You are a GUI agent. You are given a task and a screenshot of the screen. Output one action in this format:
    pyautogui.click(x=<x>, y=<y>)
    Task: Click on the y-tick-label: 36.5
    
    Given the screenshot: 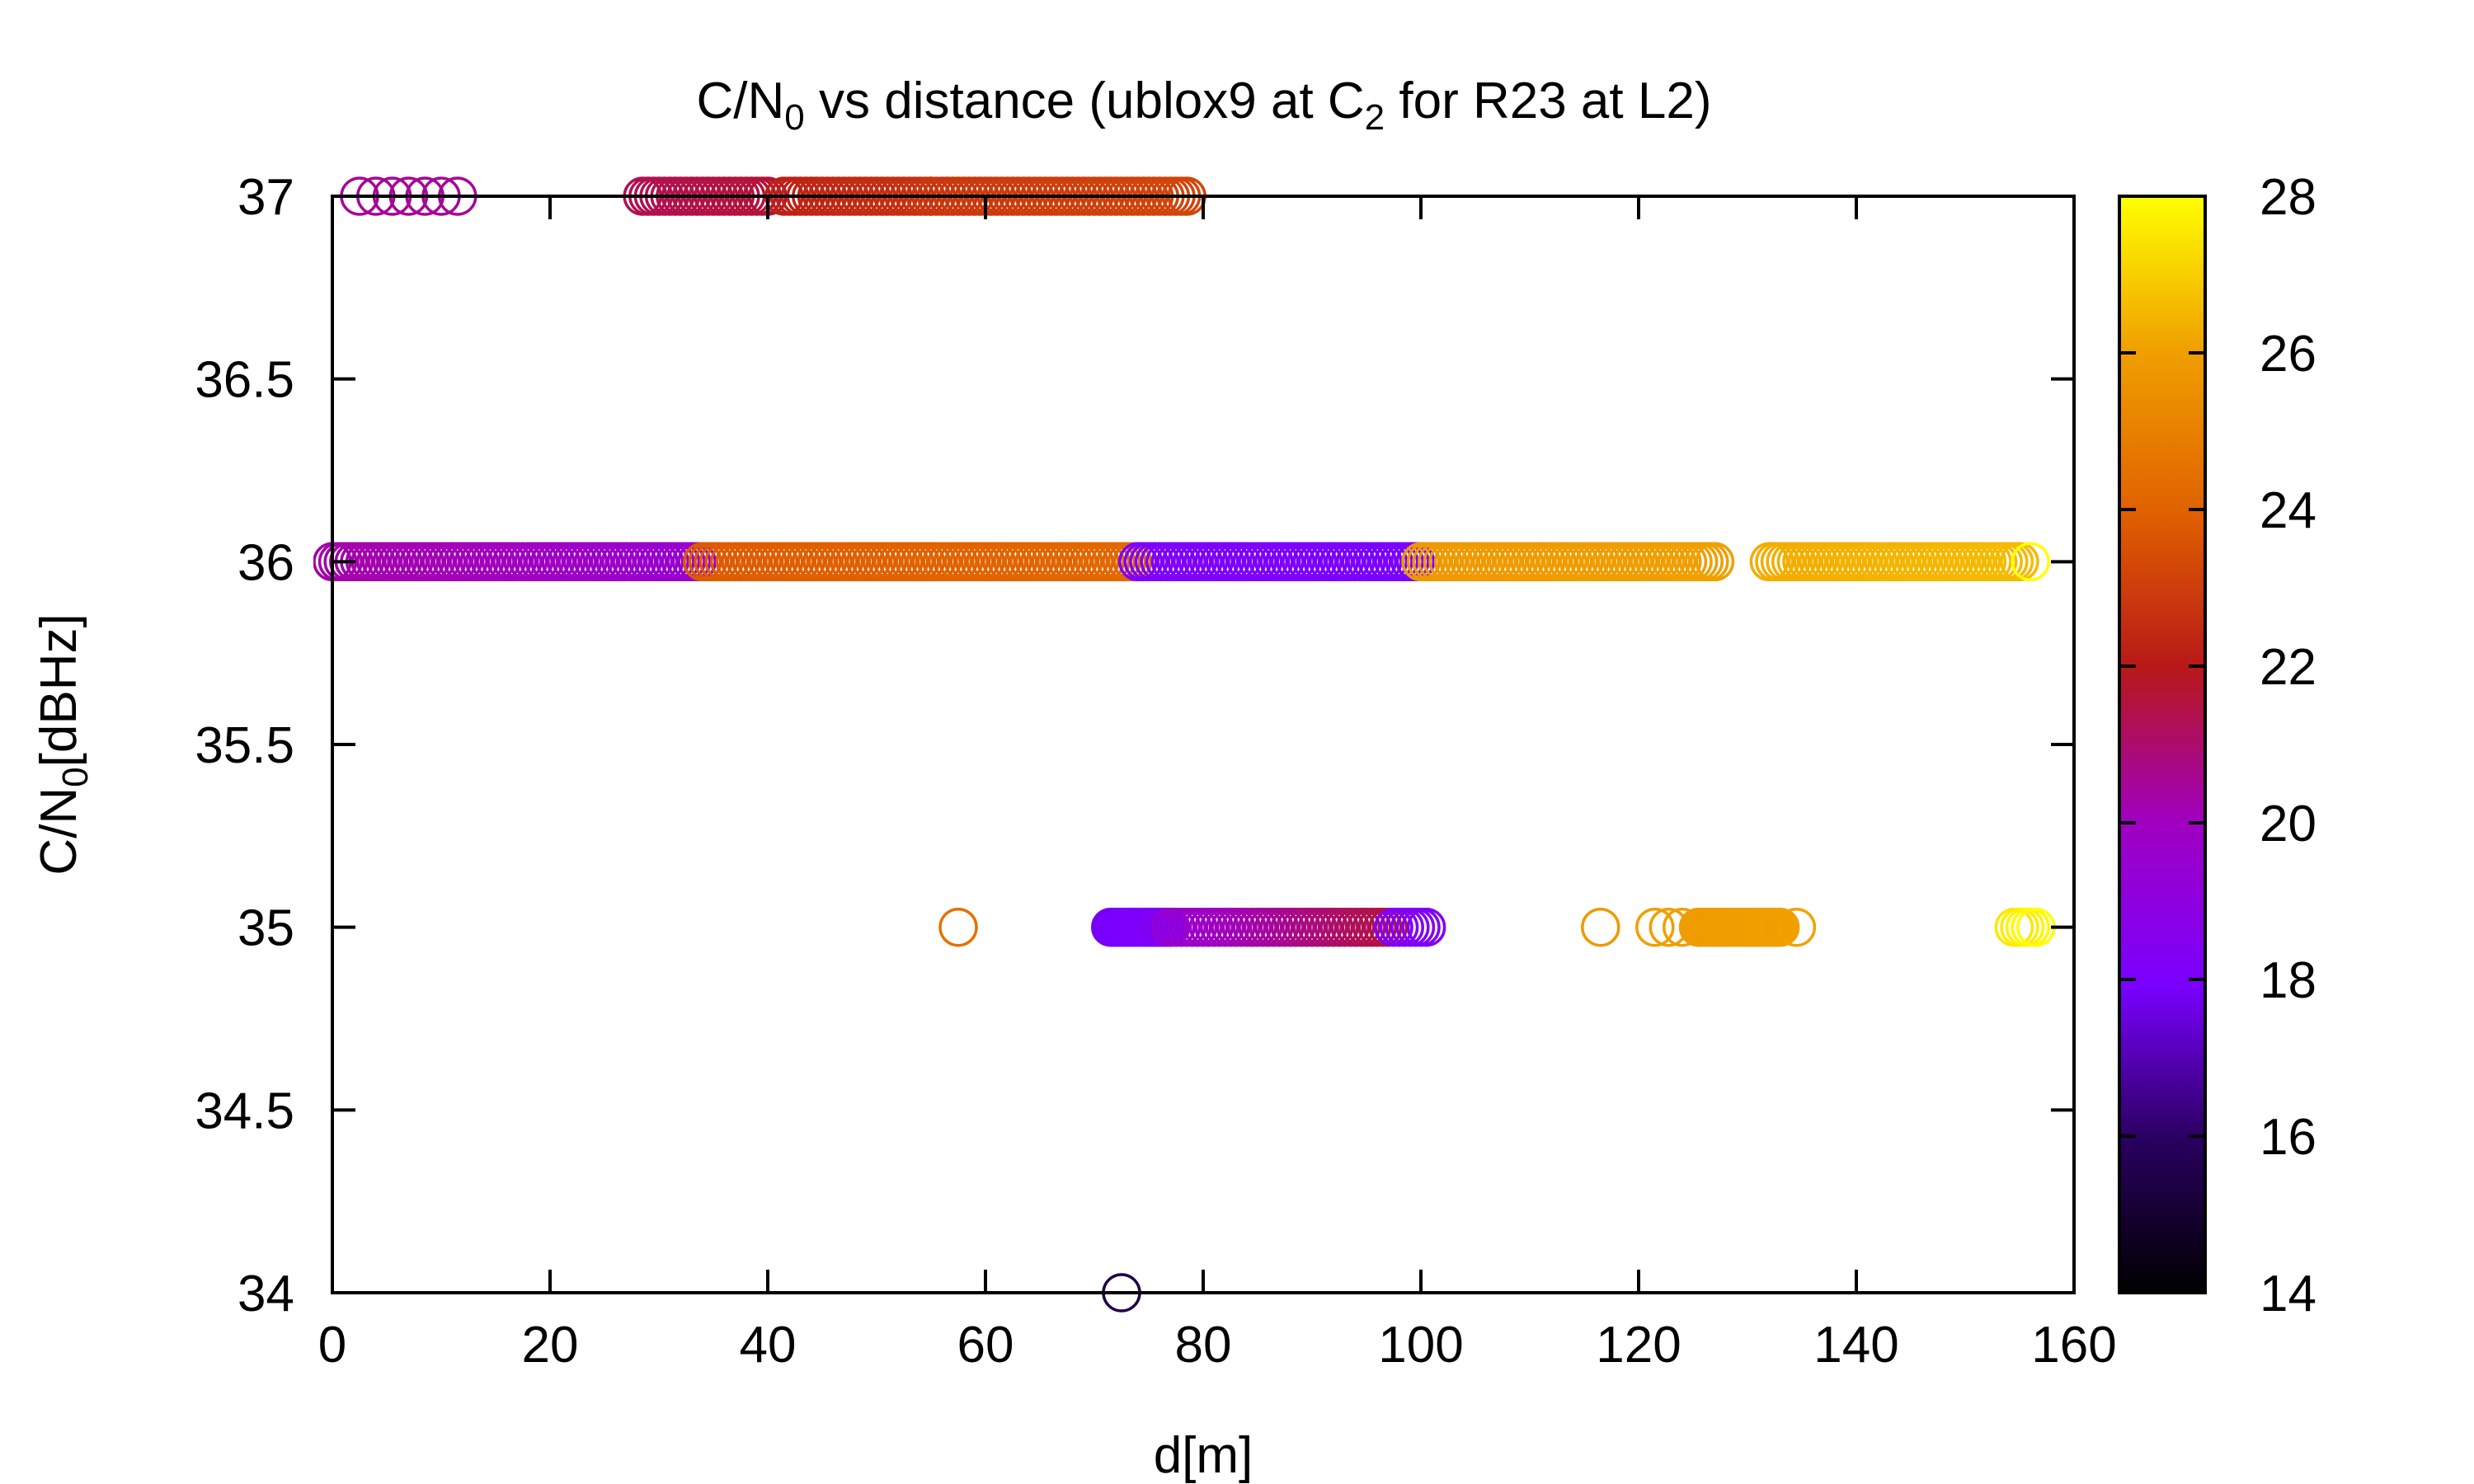 What is the action you would take?
    pyautogui.click(x=244, y=380)
    